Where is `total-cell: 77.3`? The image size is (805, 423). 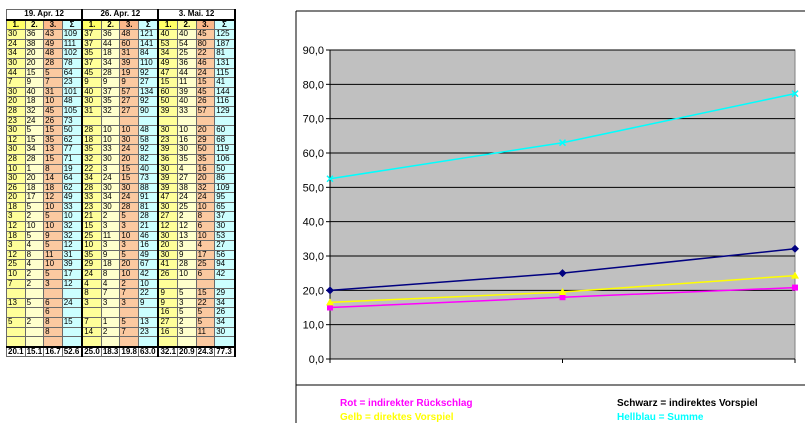 total-cell: 77.3 is located at coordinates (225, 351).